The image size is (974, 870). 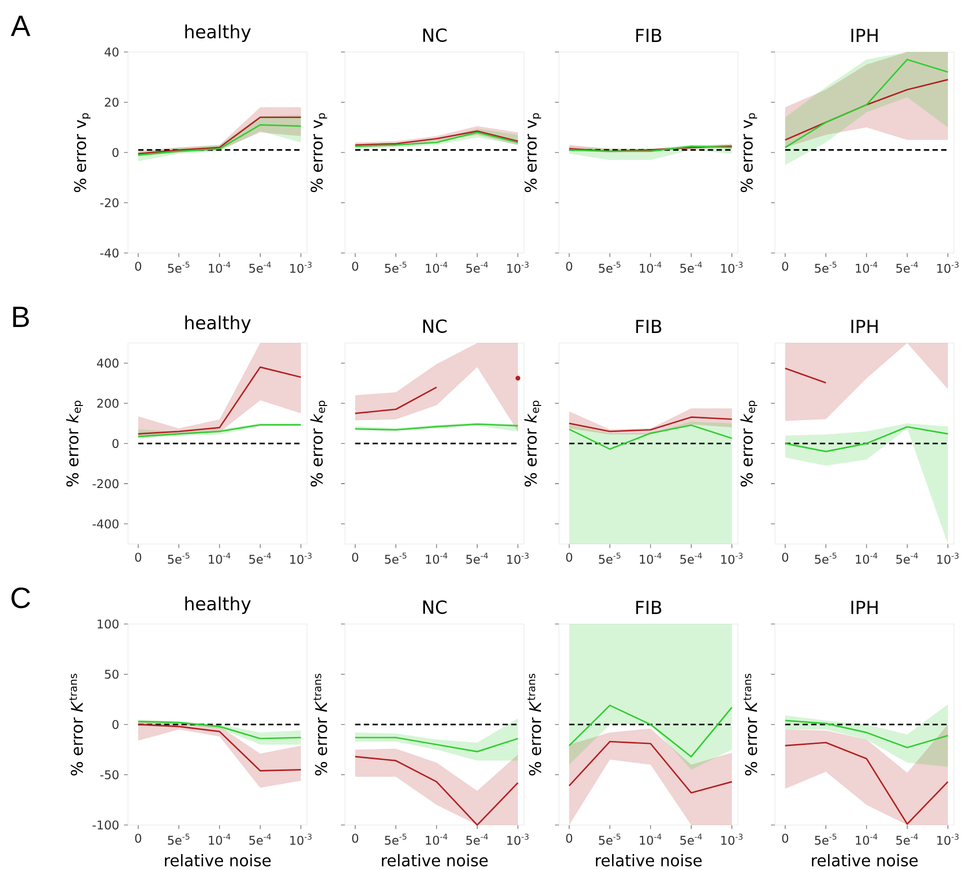 What do you see at coordinates (107, 403) in the screenshot?
I see `y-tick-label: 200` at bounding box center [107, 403].